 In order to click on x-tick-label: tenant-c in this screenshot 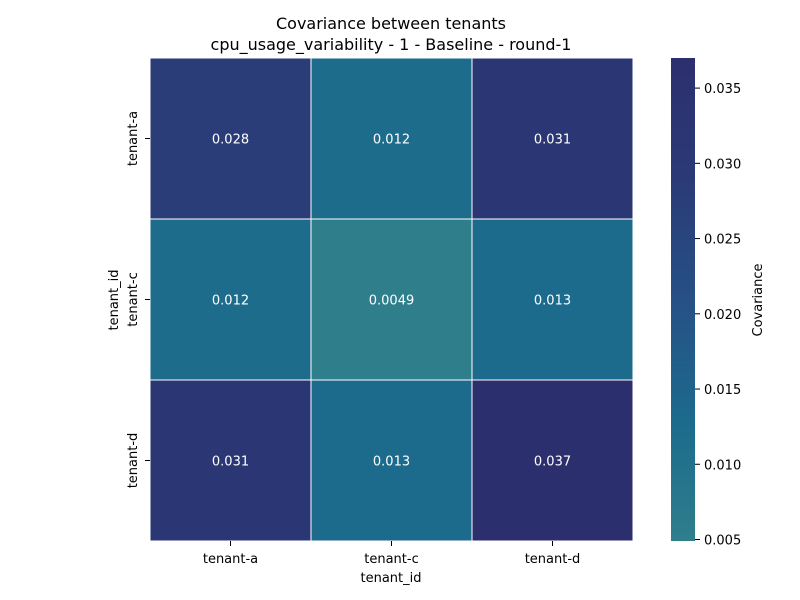, I will do `click(391, 559)`.